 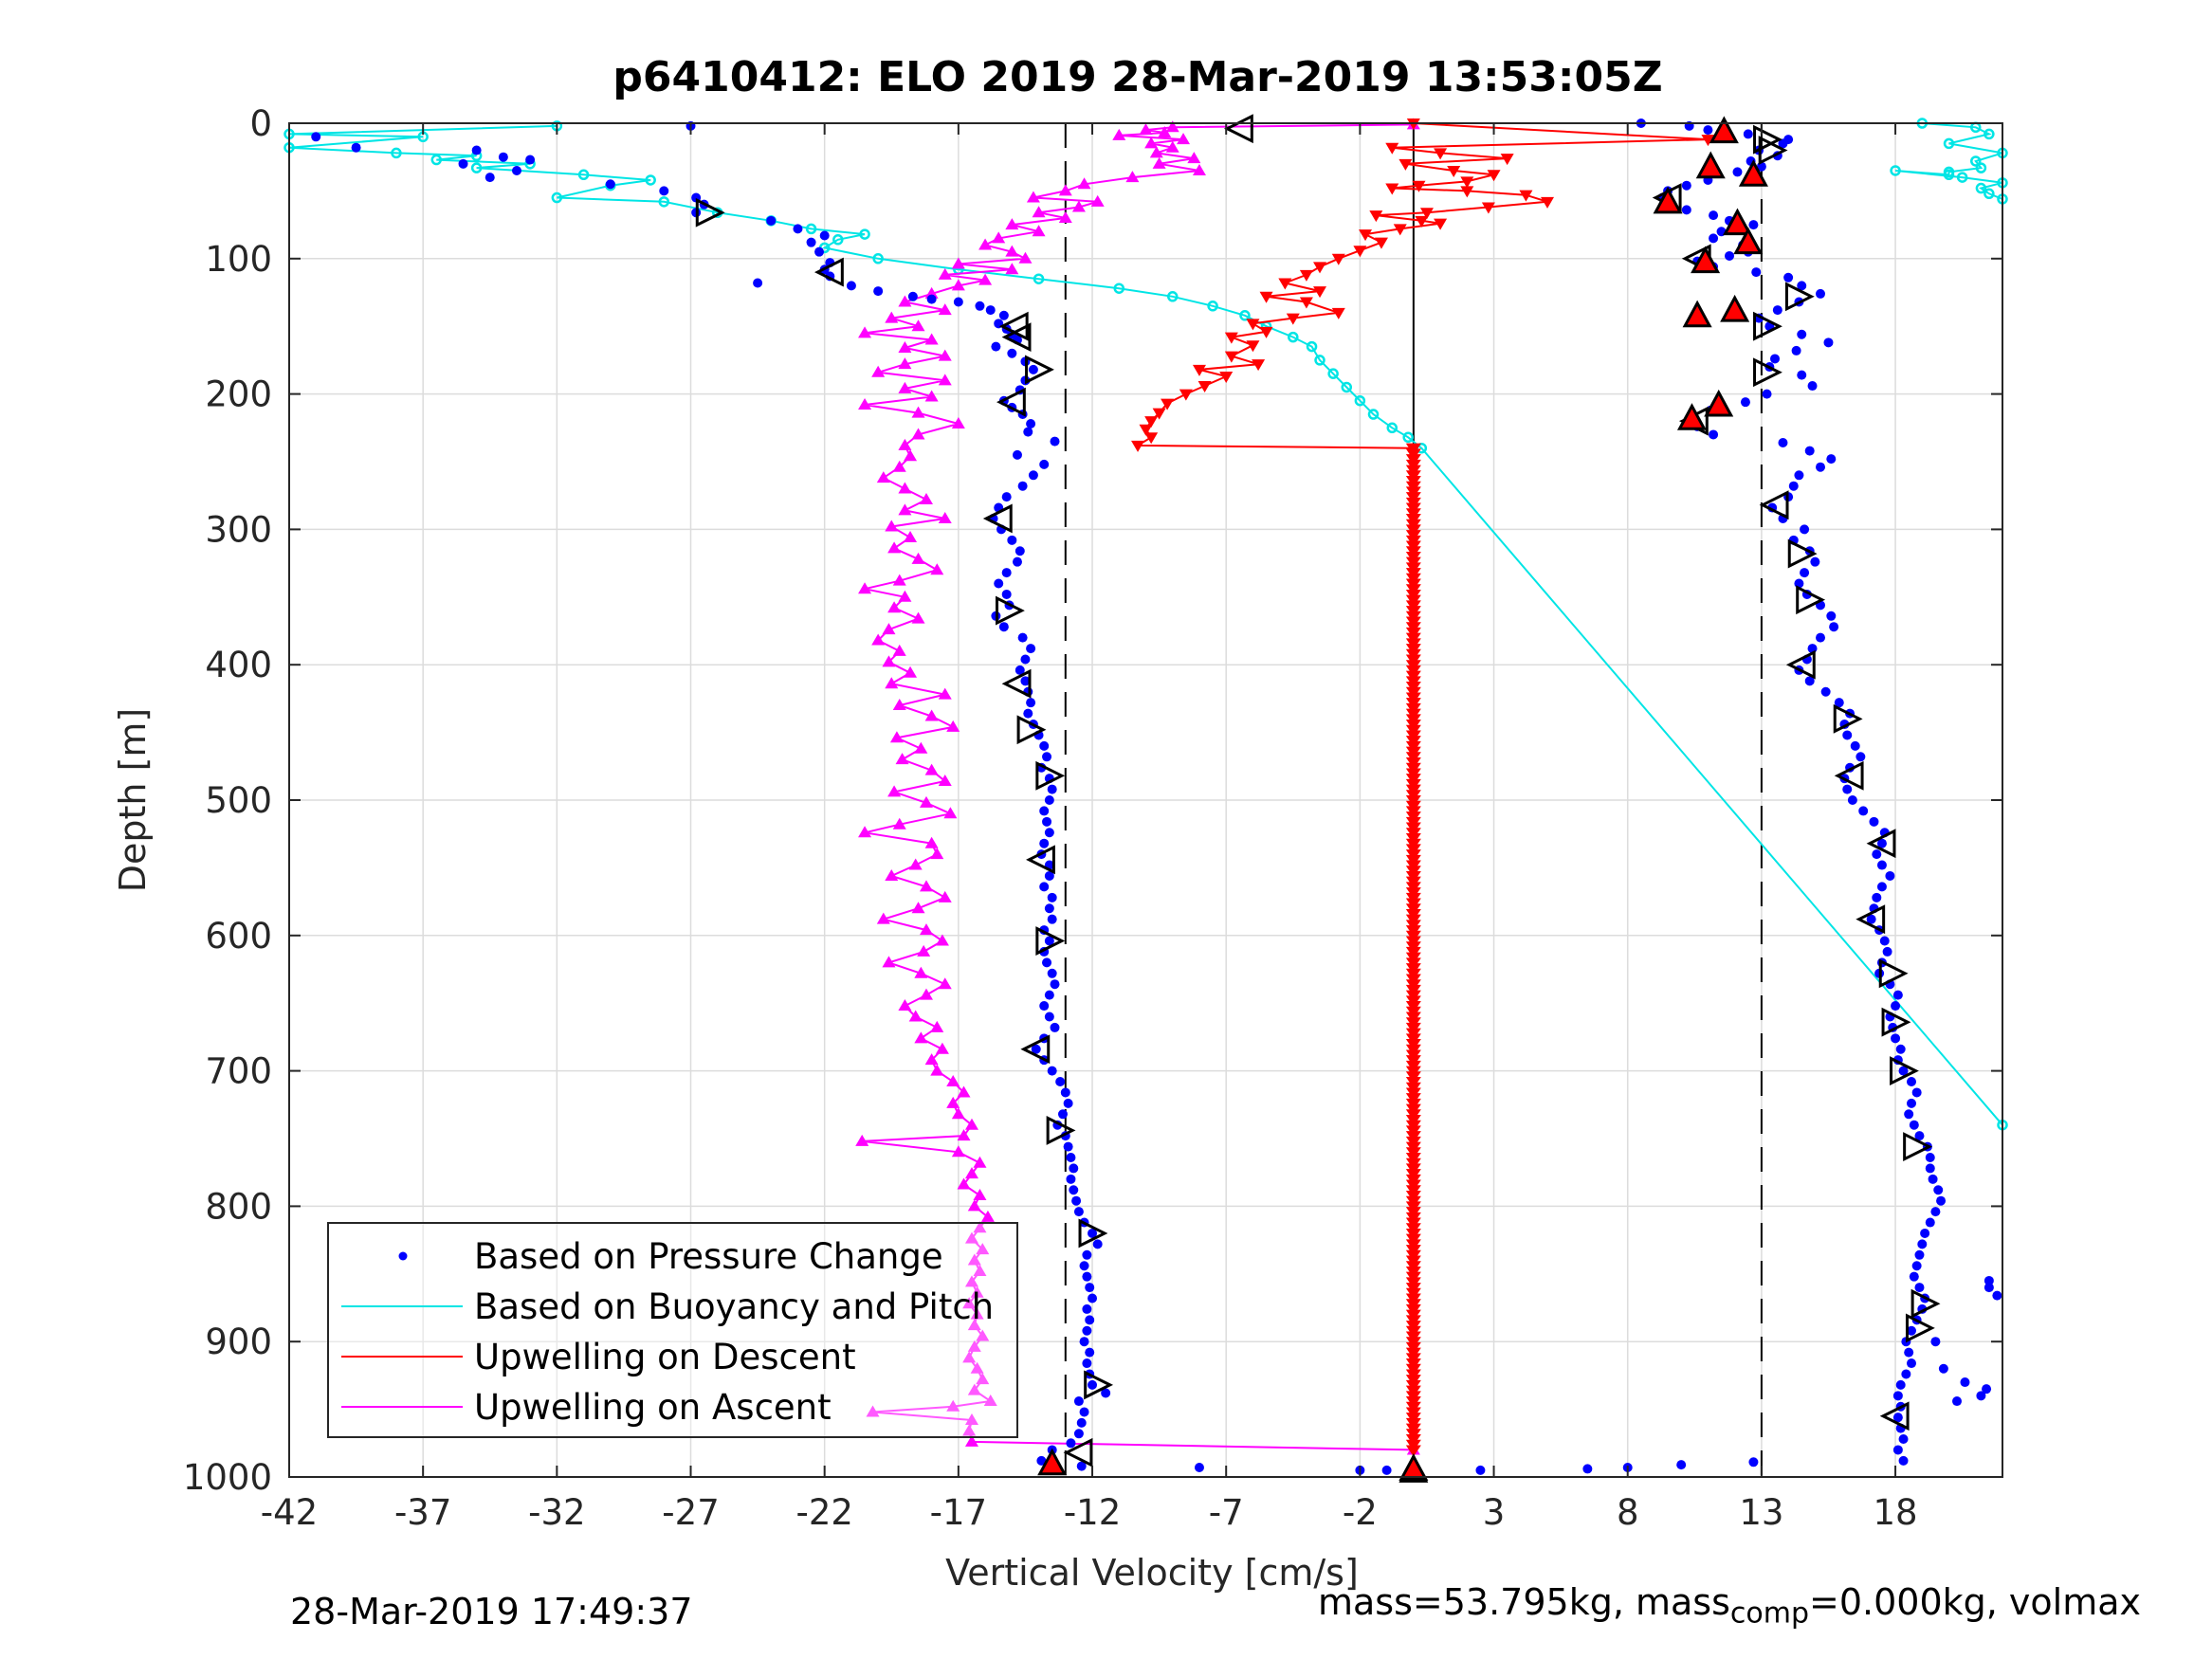 What do you see at coordinates (1226, 1512) in the screenshot?
I see `x-tick-label: -7` at bounding box center [1226, 1512].